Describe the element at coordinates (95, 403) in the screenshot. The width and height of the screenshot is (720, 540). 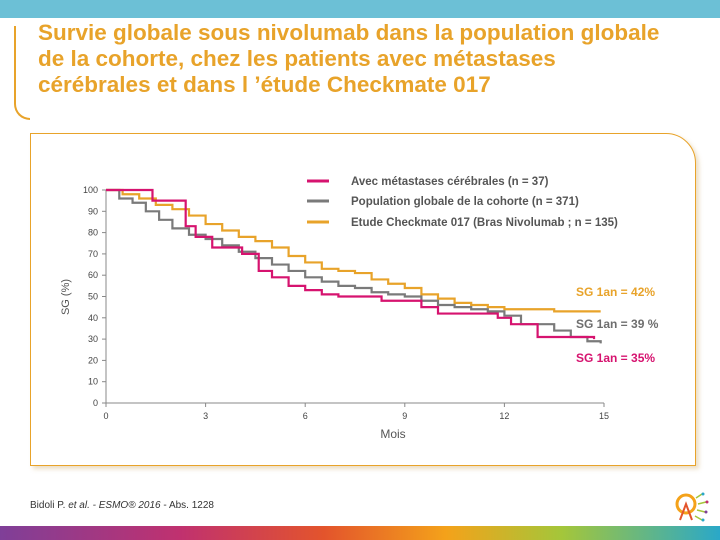
I see `y-tick-label: 0` at that location.